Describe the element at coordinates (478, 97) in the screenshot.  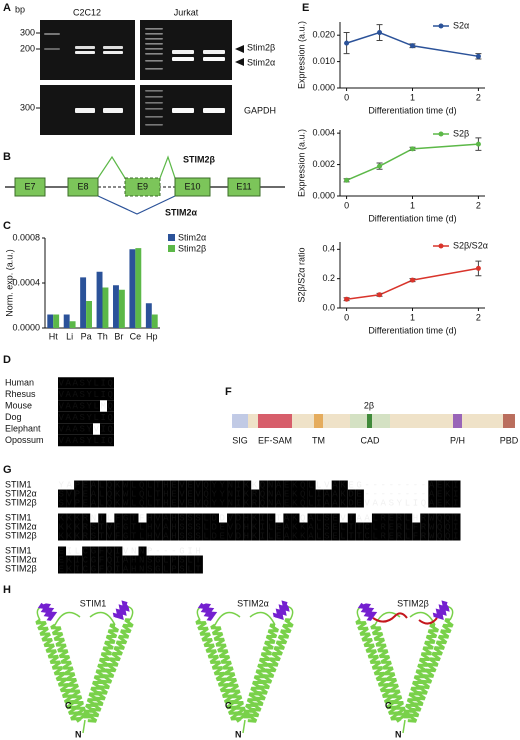
I see `x-tick-label: 2` at that location.